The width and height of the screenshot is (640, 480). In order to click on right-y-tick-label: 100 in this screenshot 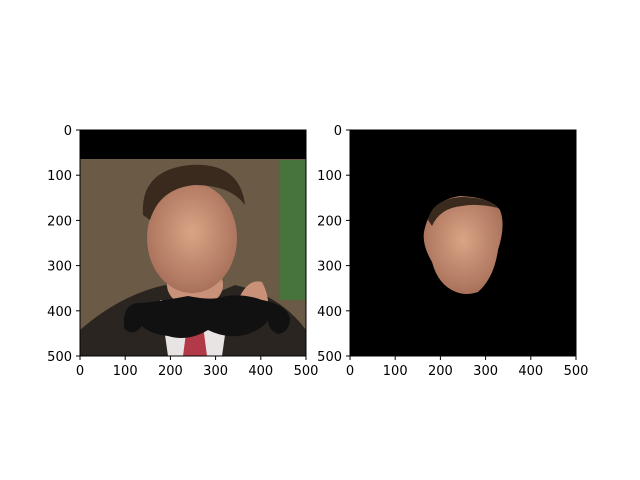, I will do `click(329, 176)`.